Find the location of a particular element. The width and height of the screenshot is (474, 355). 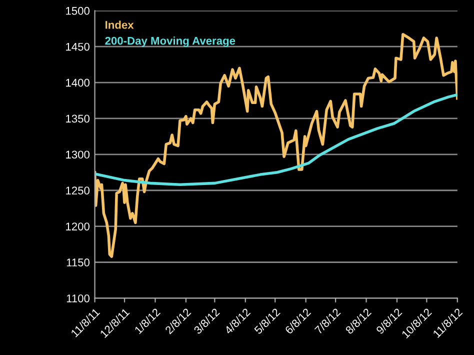

text: Index is located at coordinates (120, 24).